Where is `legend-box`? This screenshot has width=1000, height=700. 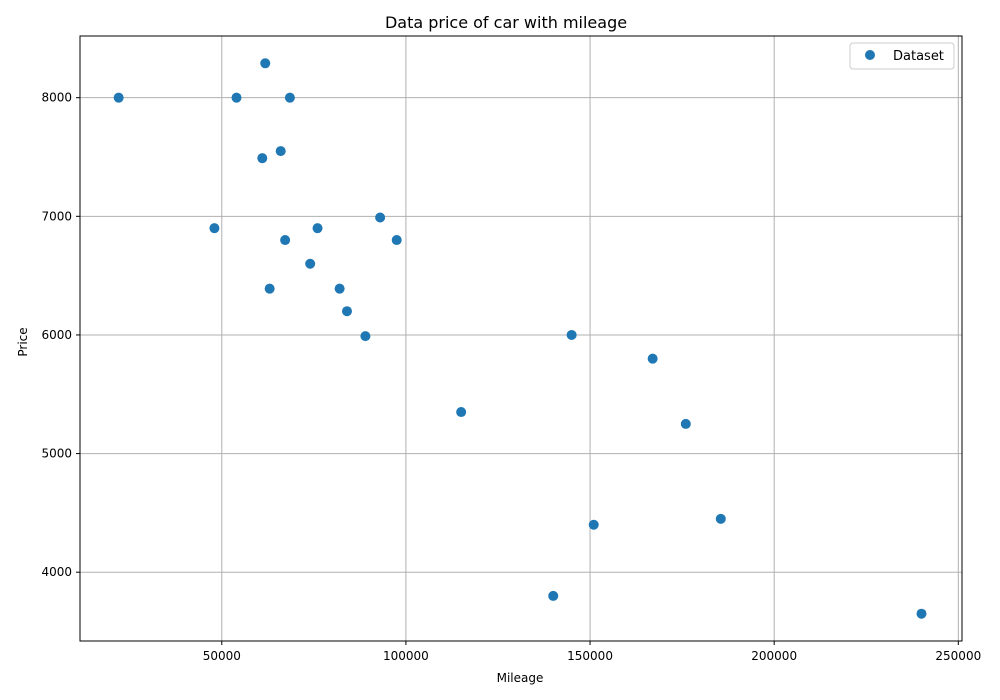
legend-box is located at coordinates (902, 56).